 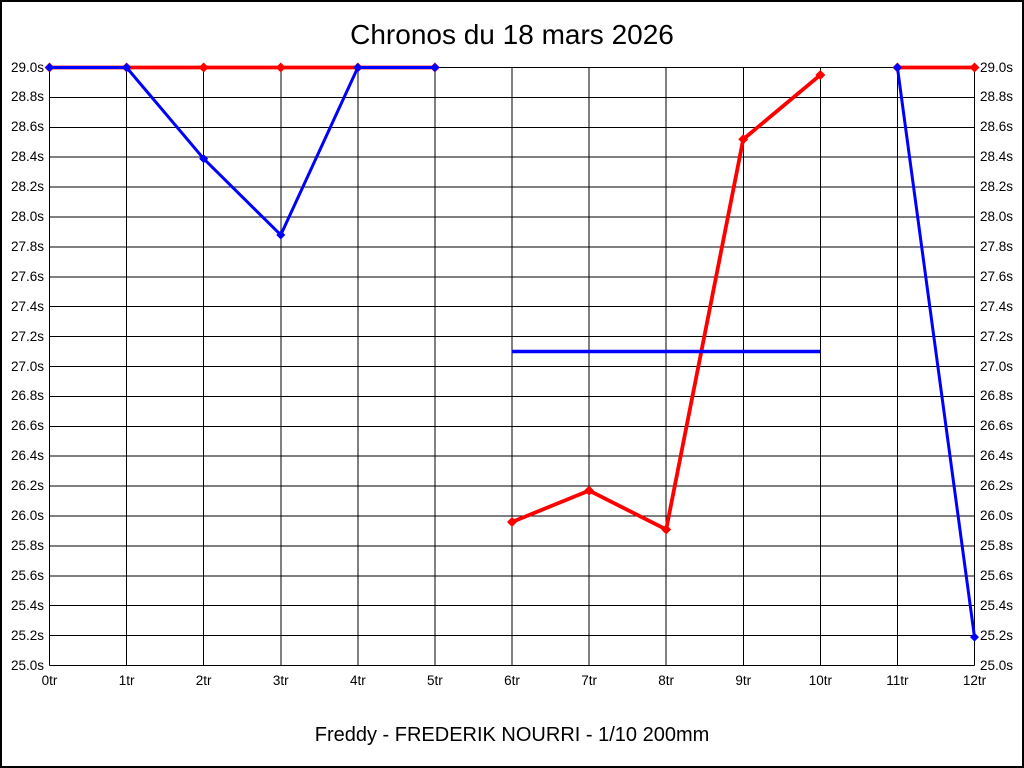 What do you see at coordinates (27, 216) in the screenshot?
I see `y-tick-label-left: 28.0s` at bounding box center [27, 216].